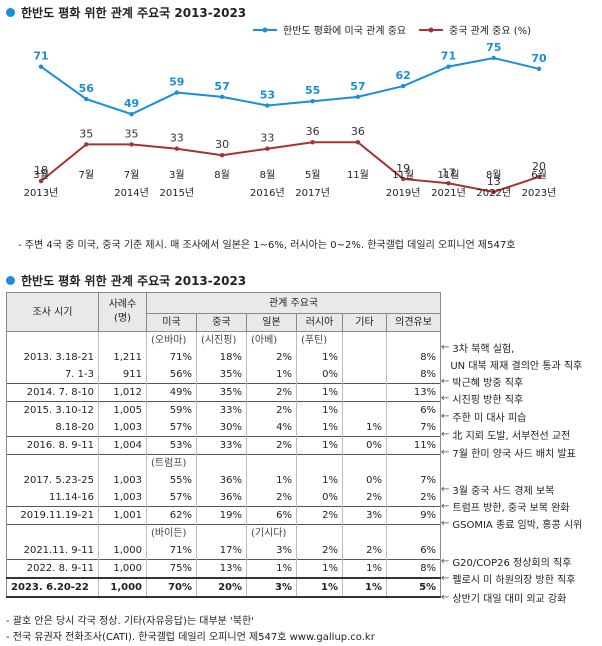  Describe the element at coordinates (539, 193) in the screenshot. I see `x-tick-year: 2023년` at that location.